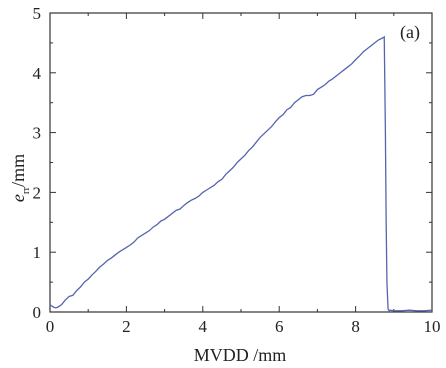 The width and height of the screenshot is (446, 368). What do you see at coordinates (126, 326) in the screenshot?
I see `x-tick-label: 2` at bounding box center [126, 326].